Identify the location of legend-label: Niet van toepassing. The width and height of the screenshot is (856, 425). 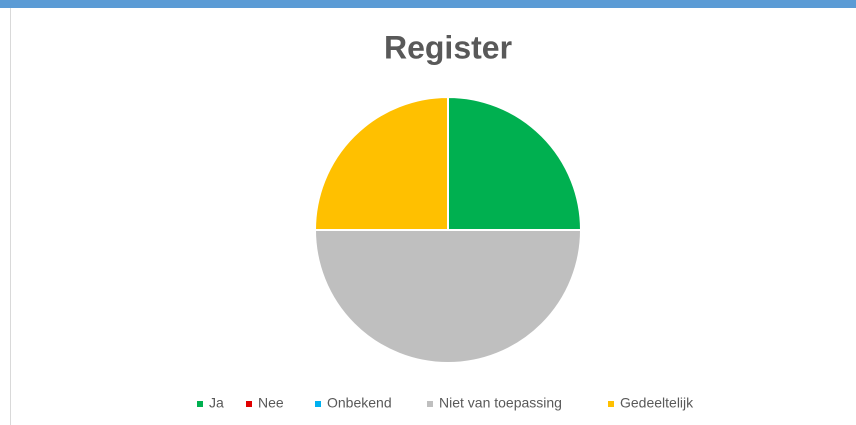
(500, 403).